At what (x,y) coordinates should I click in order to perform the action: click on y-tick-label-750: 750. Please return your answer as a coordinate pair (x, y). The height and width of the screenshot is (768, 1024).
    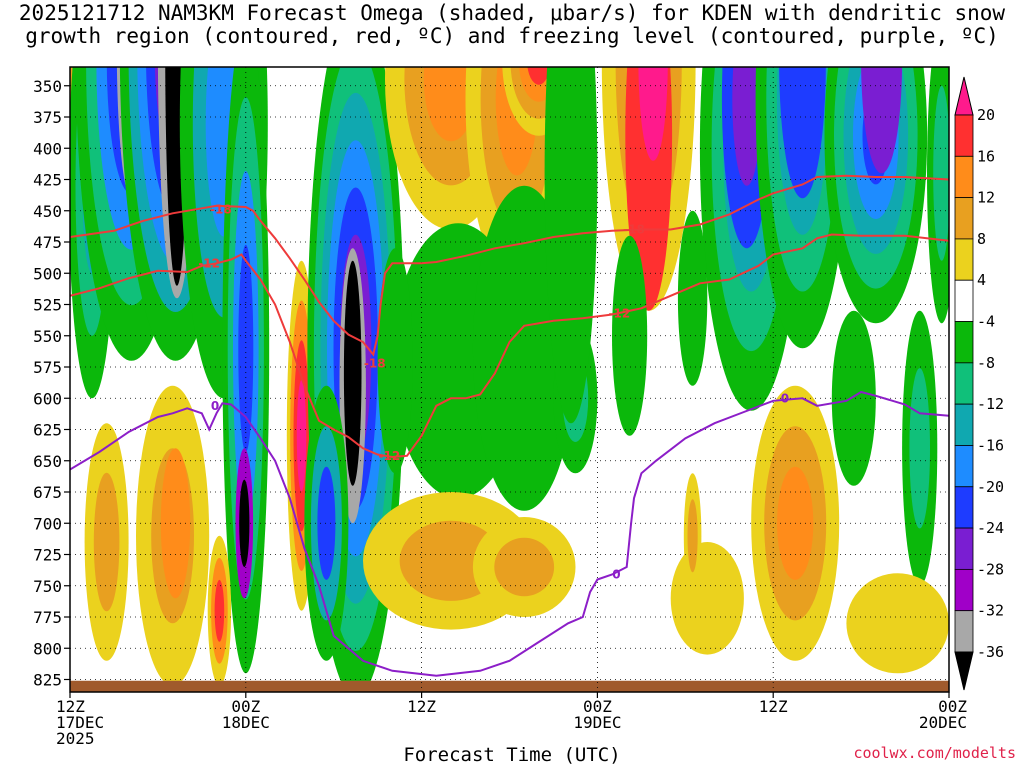
    Looking at the image, I should click on (47, 586).